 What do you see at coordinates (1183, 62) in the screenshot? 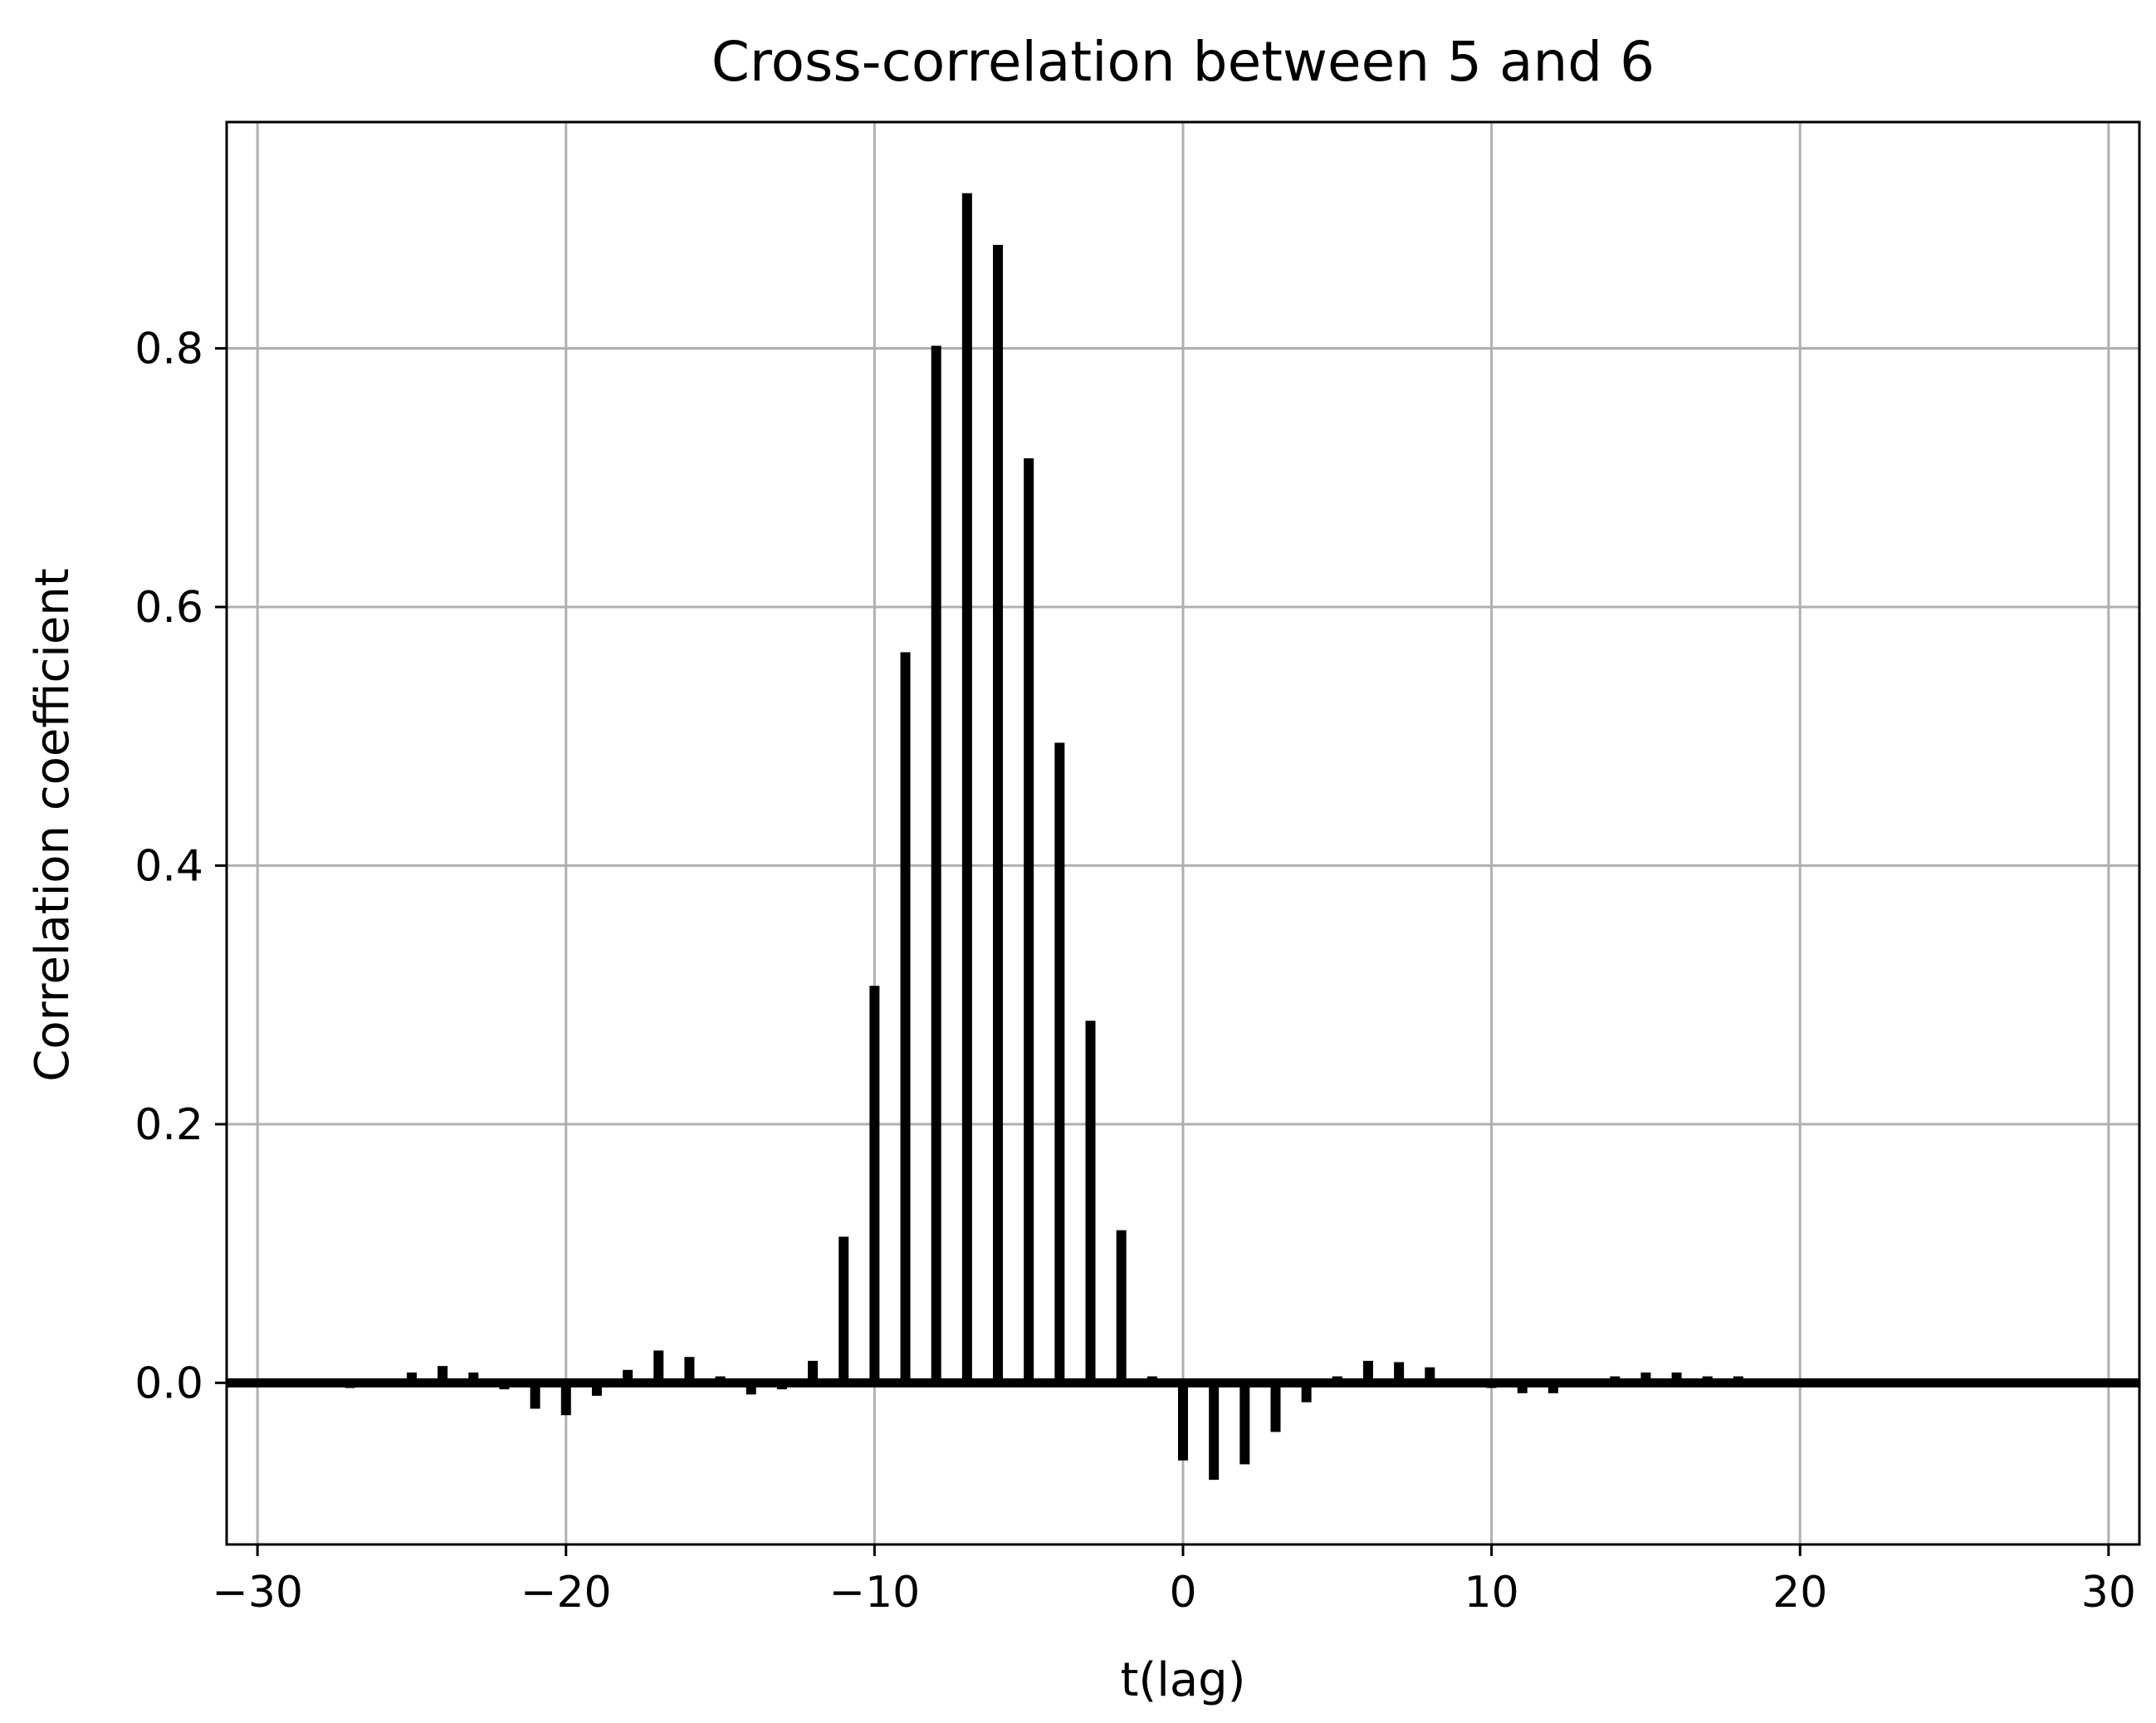
I see `chart-title: Cross-correlation between 5 and 6` at bounding box center [1183, 62].